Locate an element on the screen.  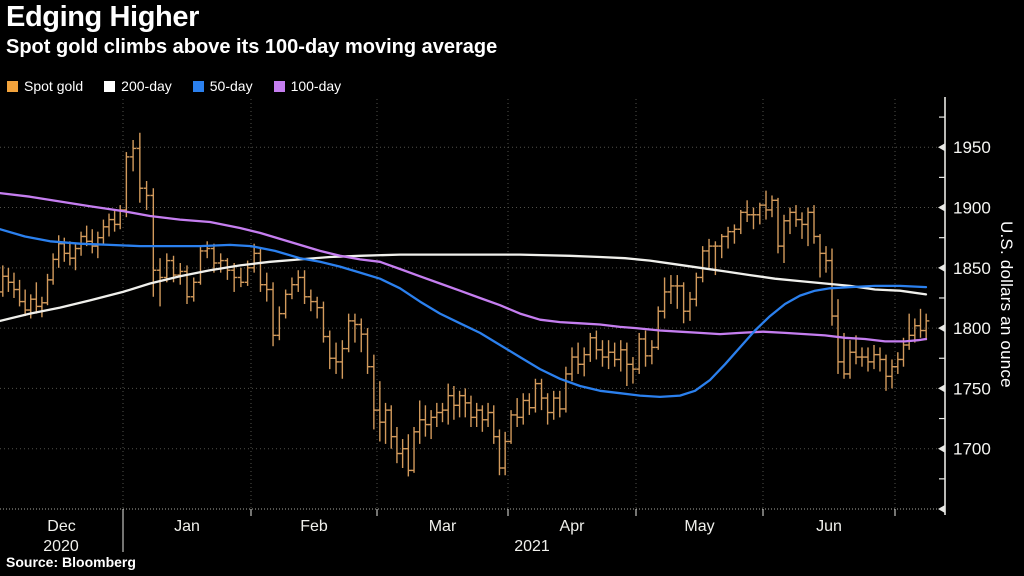
month-label: Jun is located at coordinates (829, 526).